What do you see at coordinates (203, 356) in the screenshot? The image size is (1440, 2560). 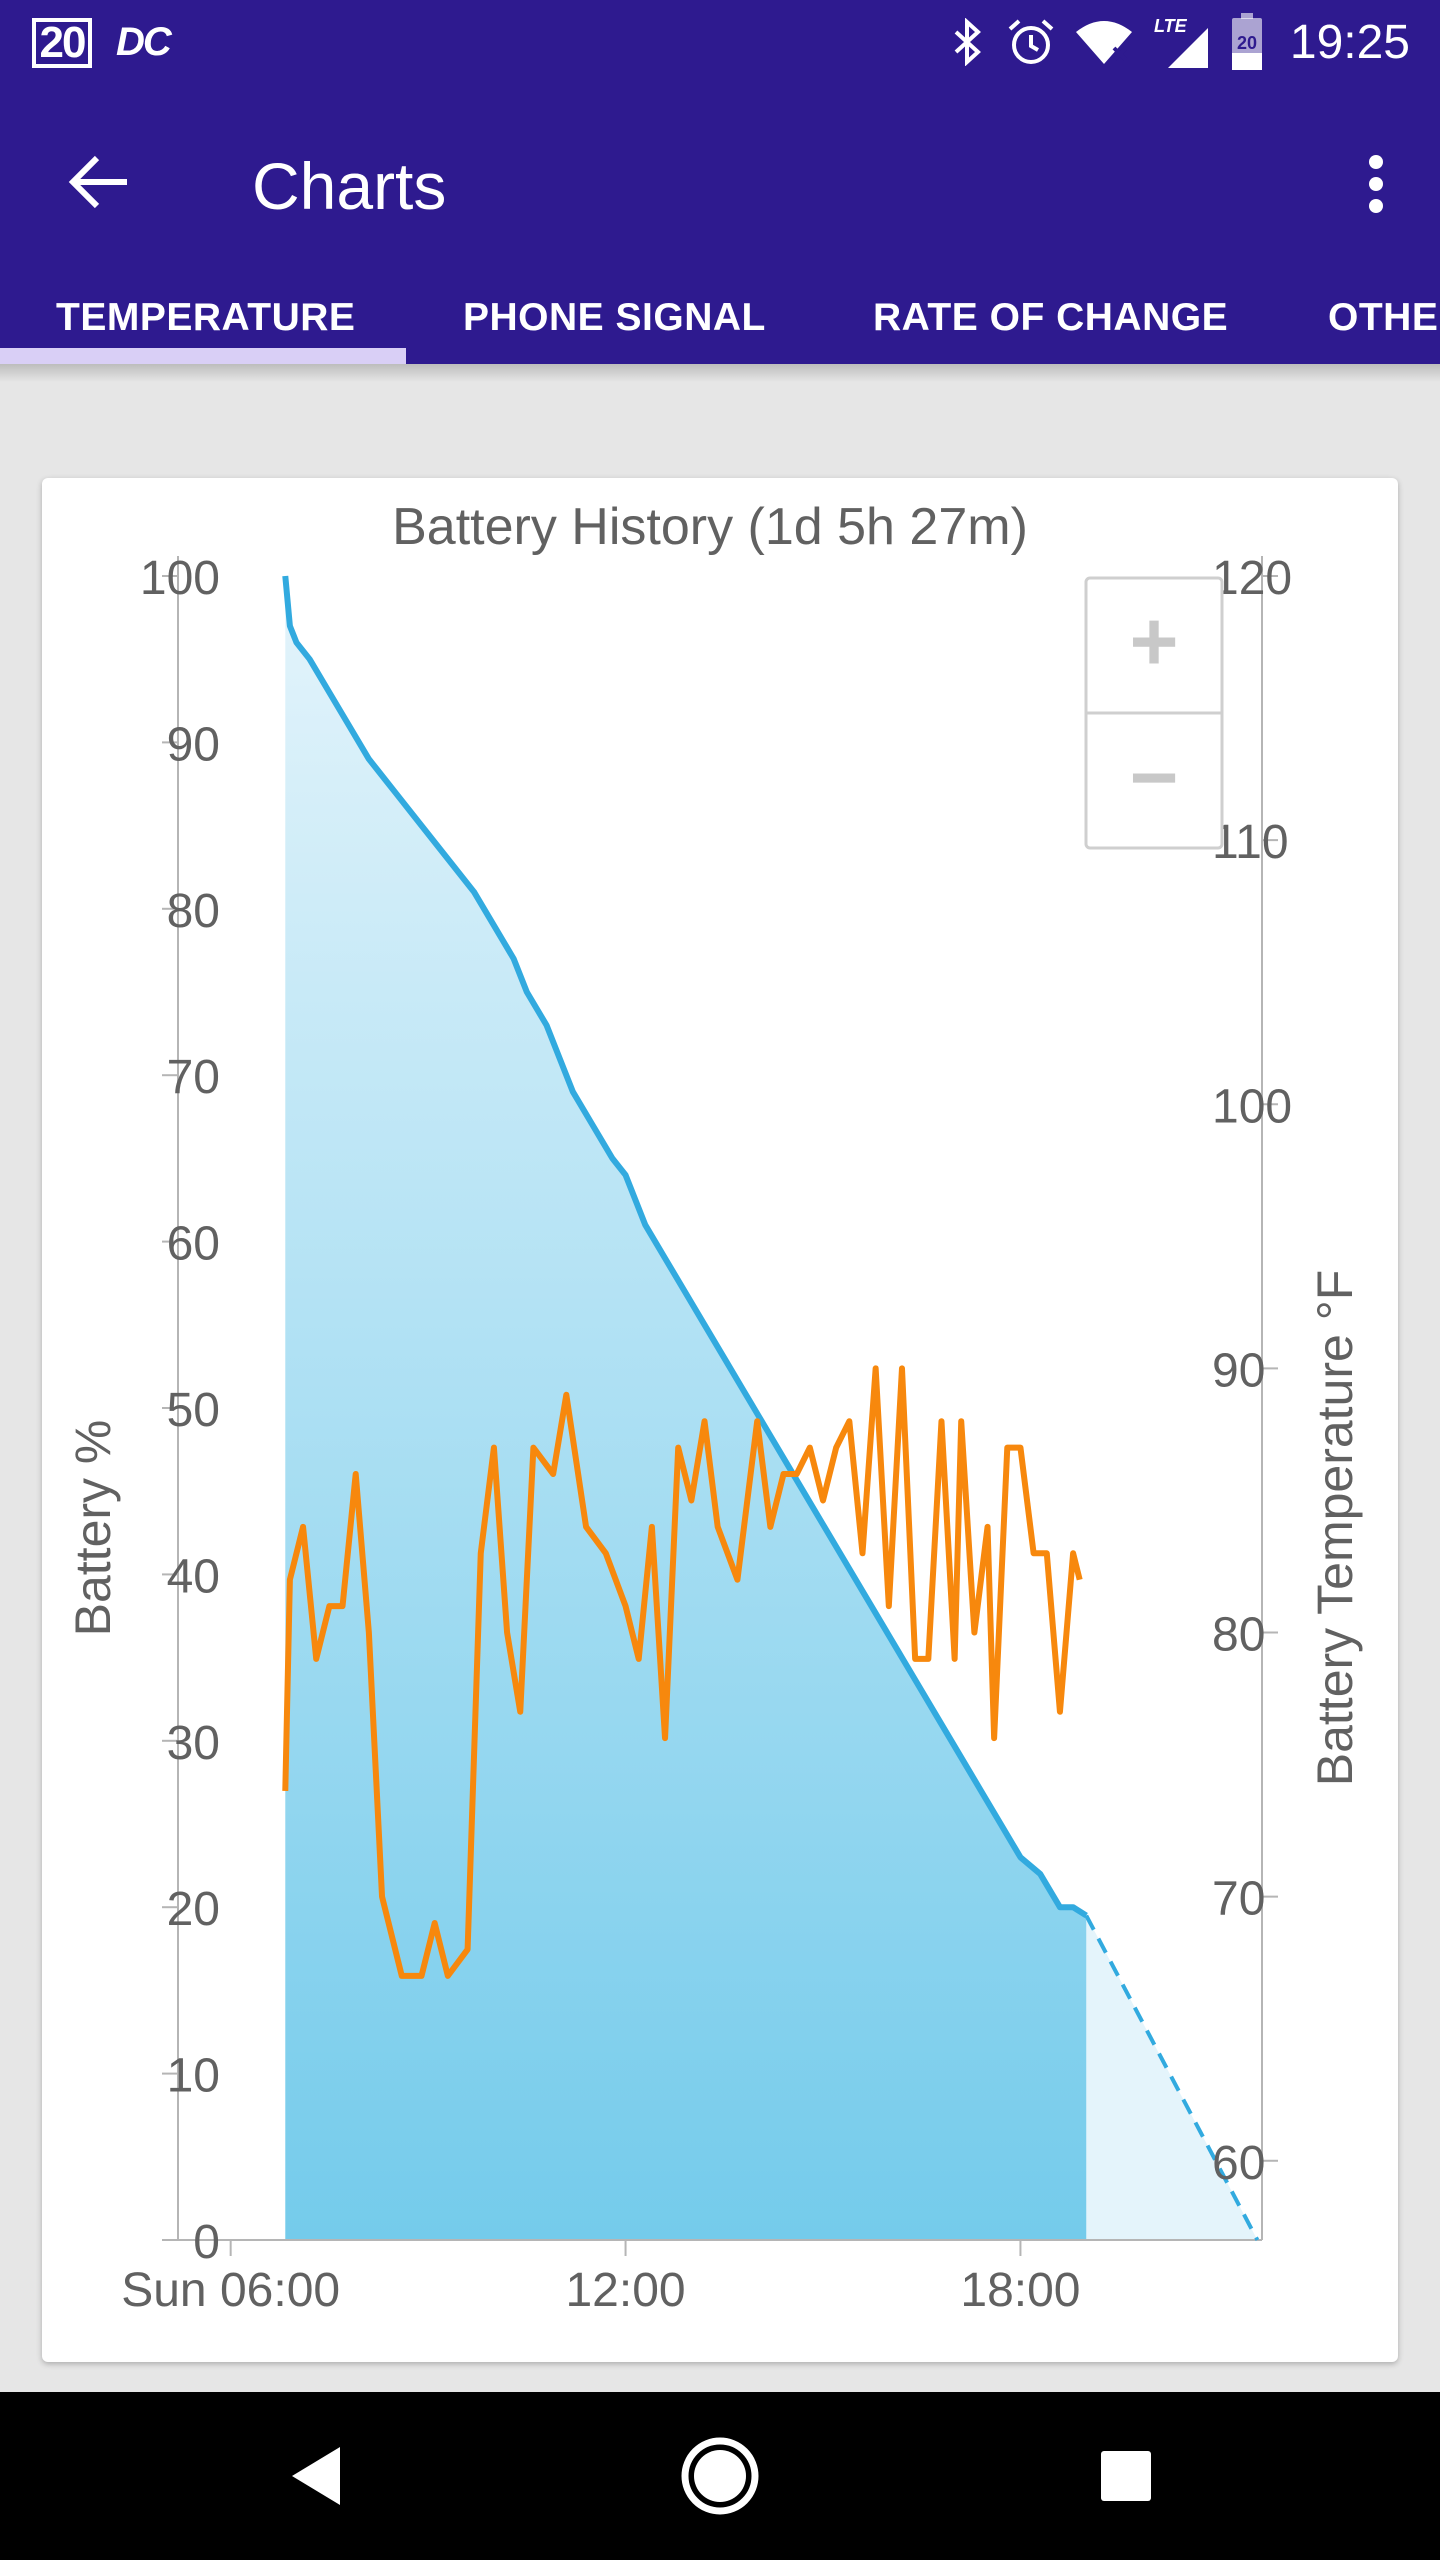 I see `selected-tab-indicator` at bounding box center [203, 356].